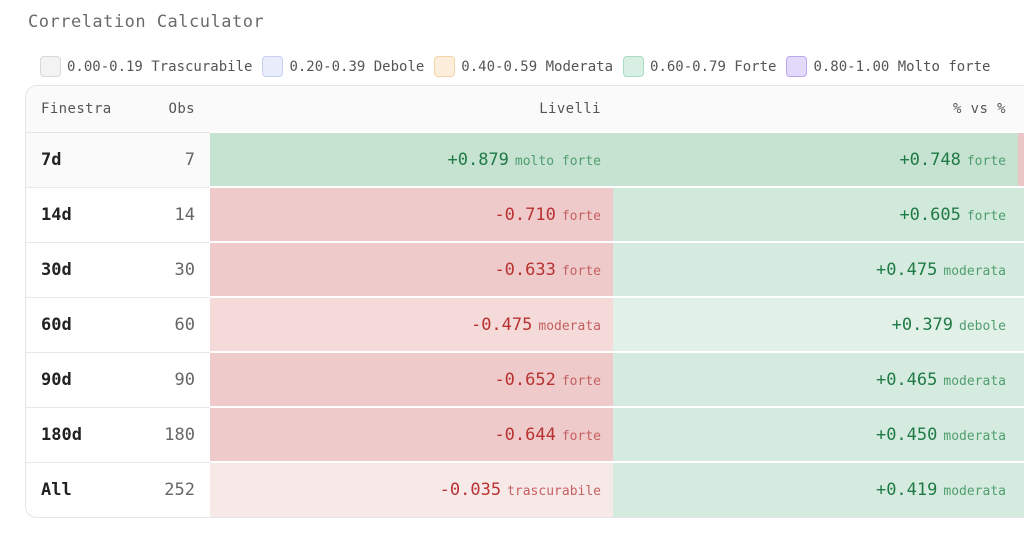 Image resolution: width=1024 pixels, height=550 pixels. What do you see at coordinates (902, 66) in the screenshot?
I see `legend-label: 0.80-1.00 Molto forte` at bounding box center [902, 66].